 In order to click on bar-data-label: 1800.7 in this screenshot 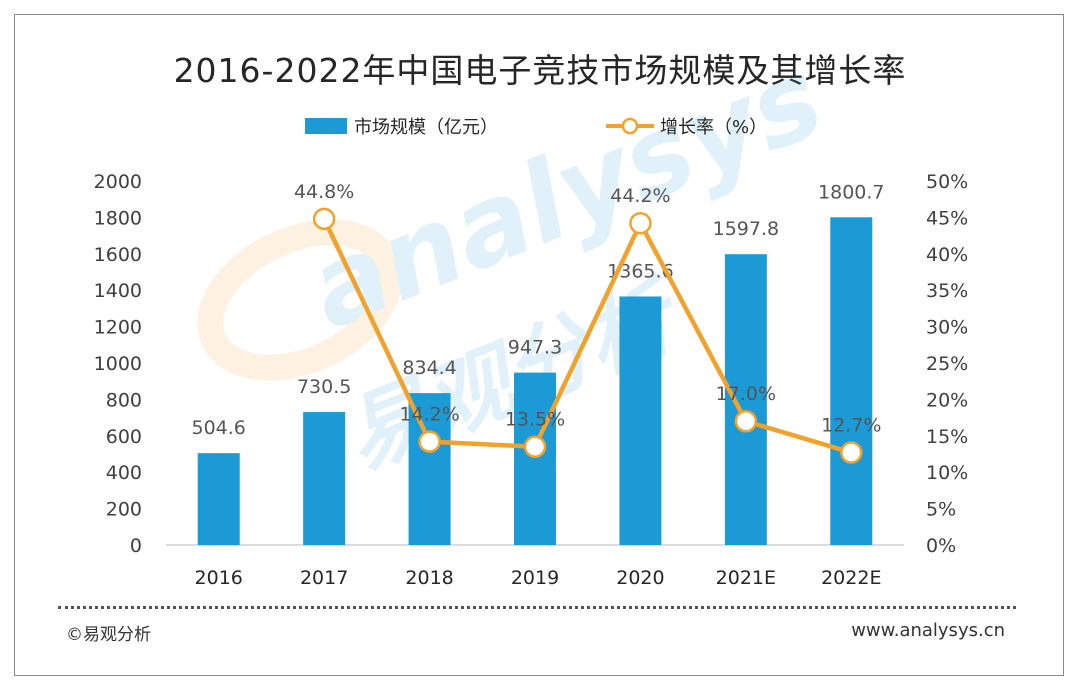, I will do `click(851, 192)`.